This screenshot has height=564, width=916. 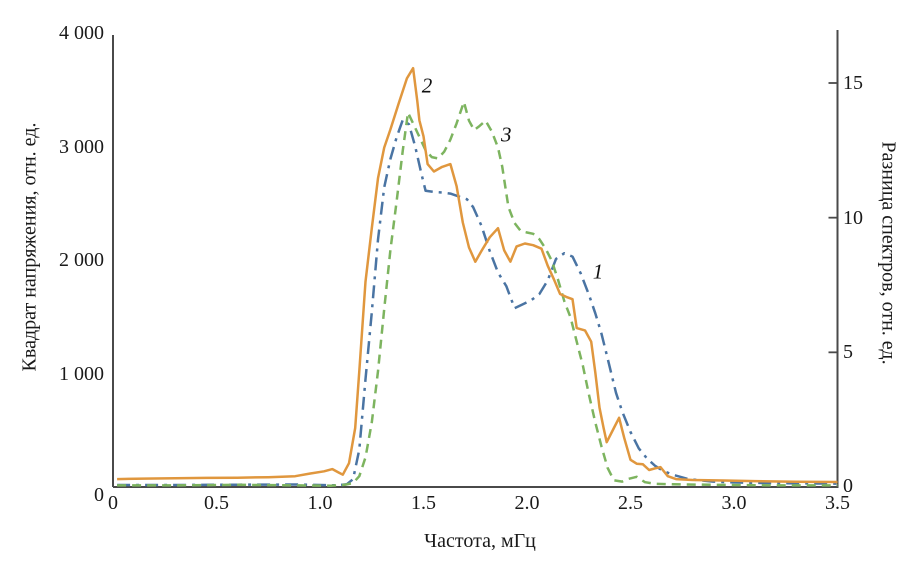 I want to click on x-tick-label: 0, so click(x=113, y=503).